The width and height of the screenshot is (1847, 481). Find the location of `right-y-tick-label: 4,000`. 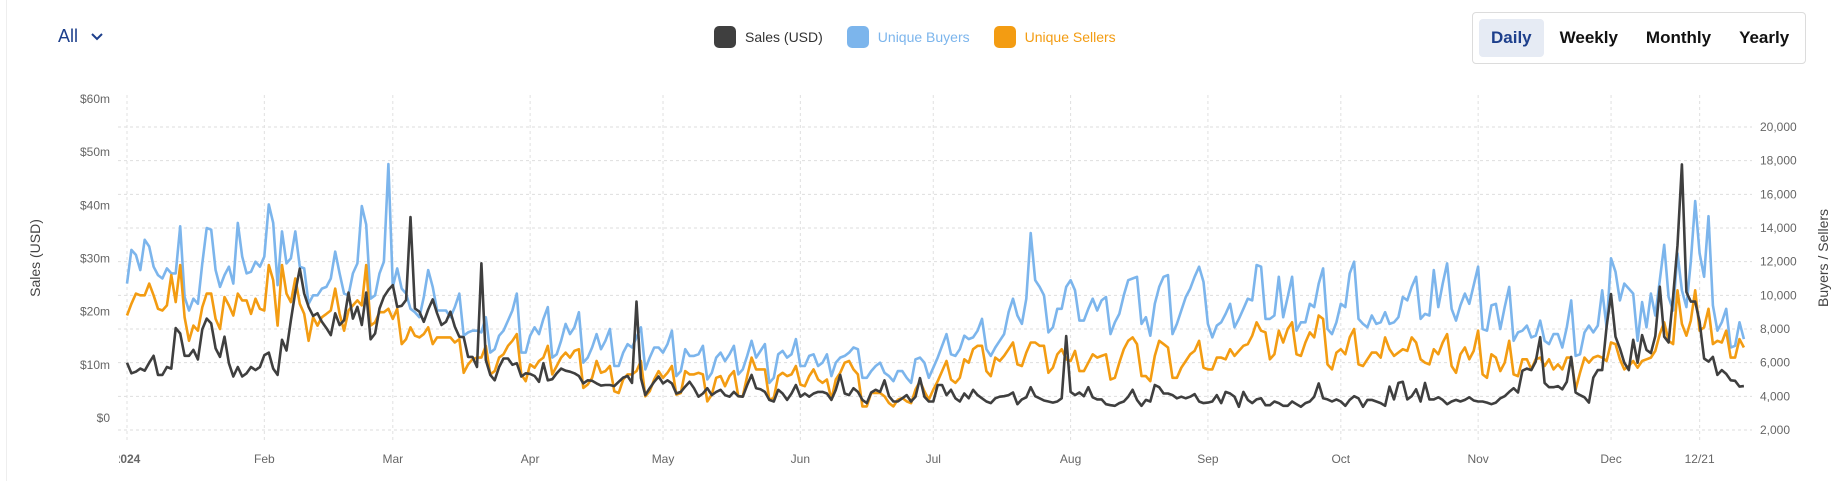

right-y-tick-label: 4,000 is located at coordinates (1775, 396).